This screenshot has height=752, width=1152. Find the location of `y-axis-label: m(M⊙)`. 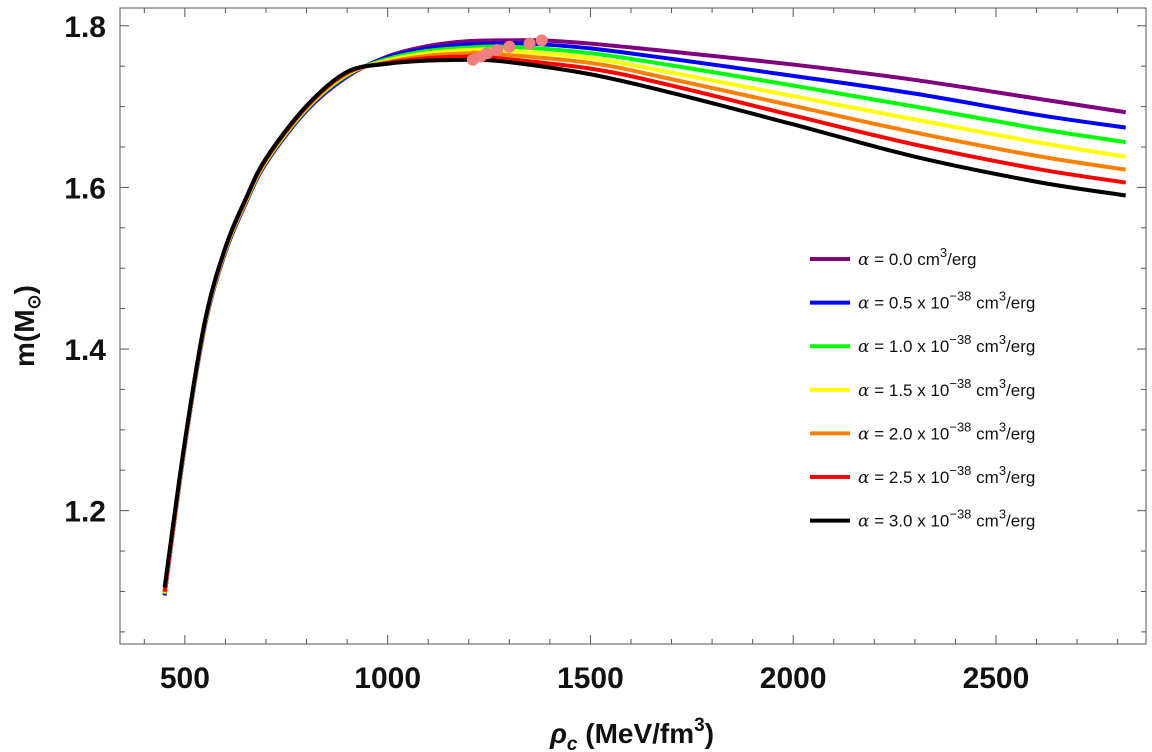

y-axis-label: m(M⊙) is located at coordinates (26, 326).